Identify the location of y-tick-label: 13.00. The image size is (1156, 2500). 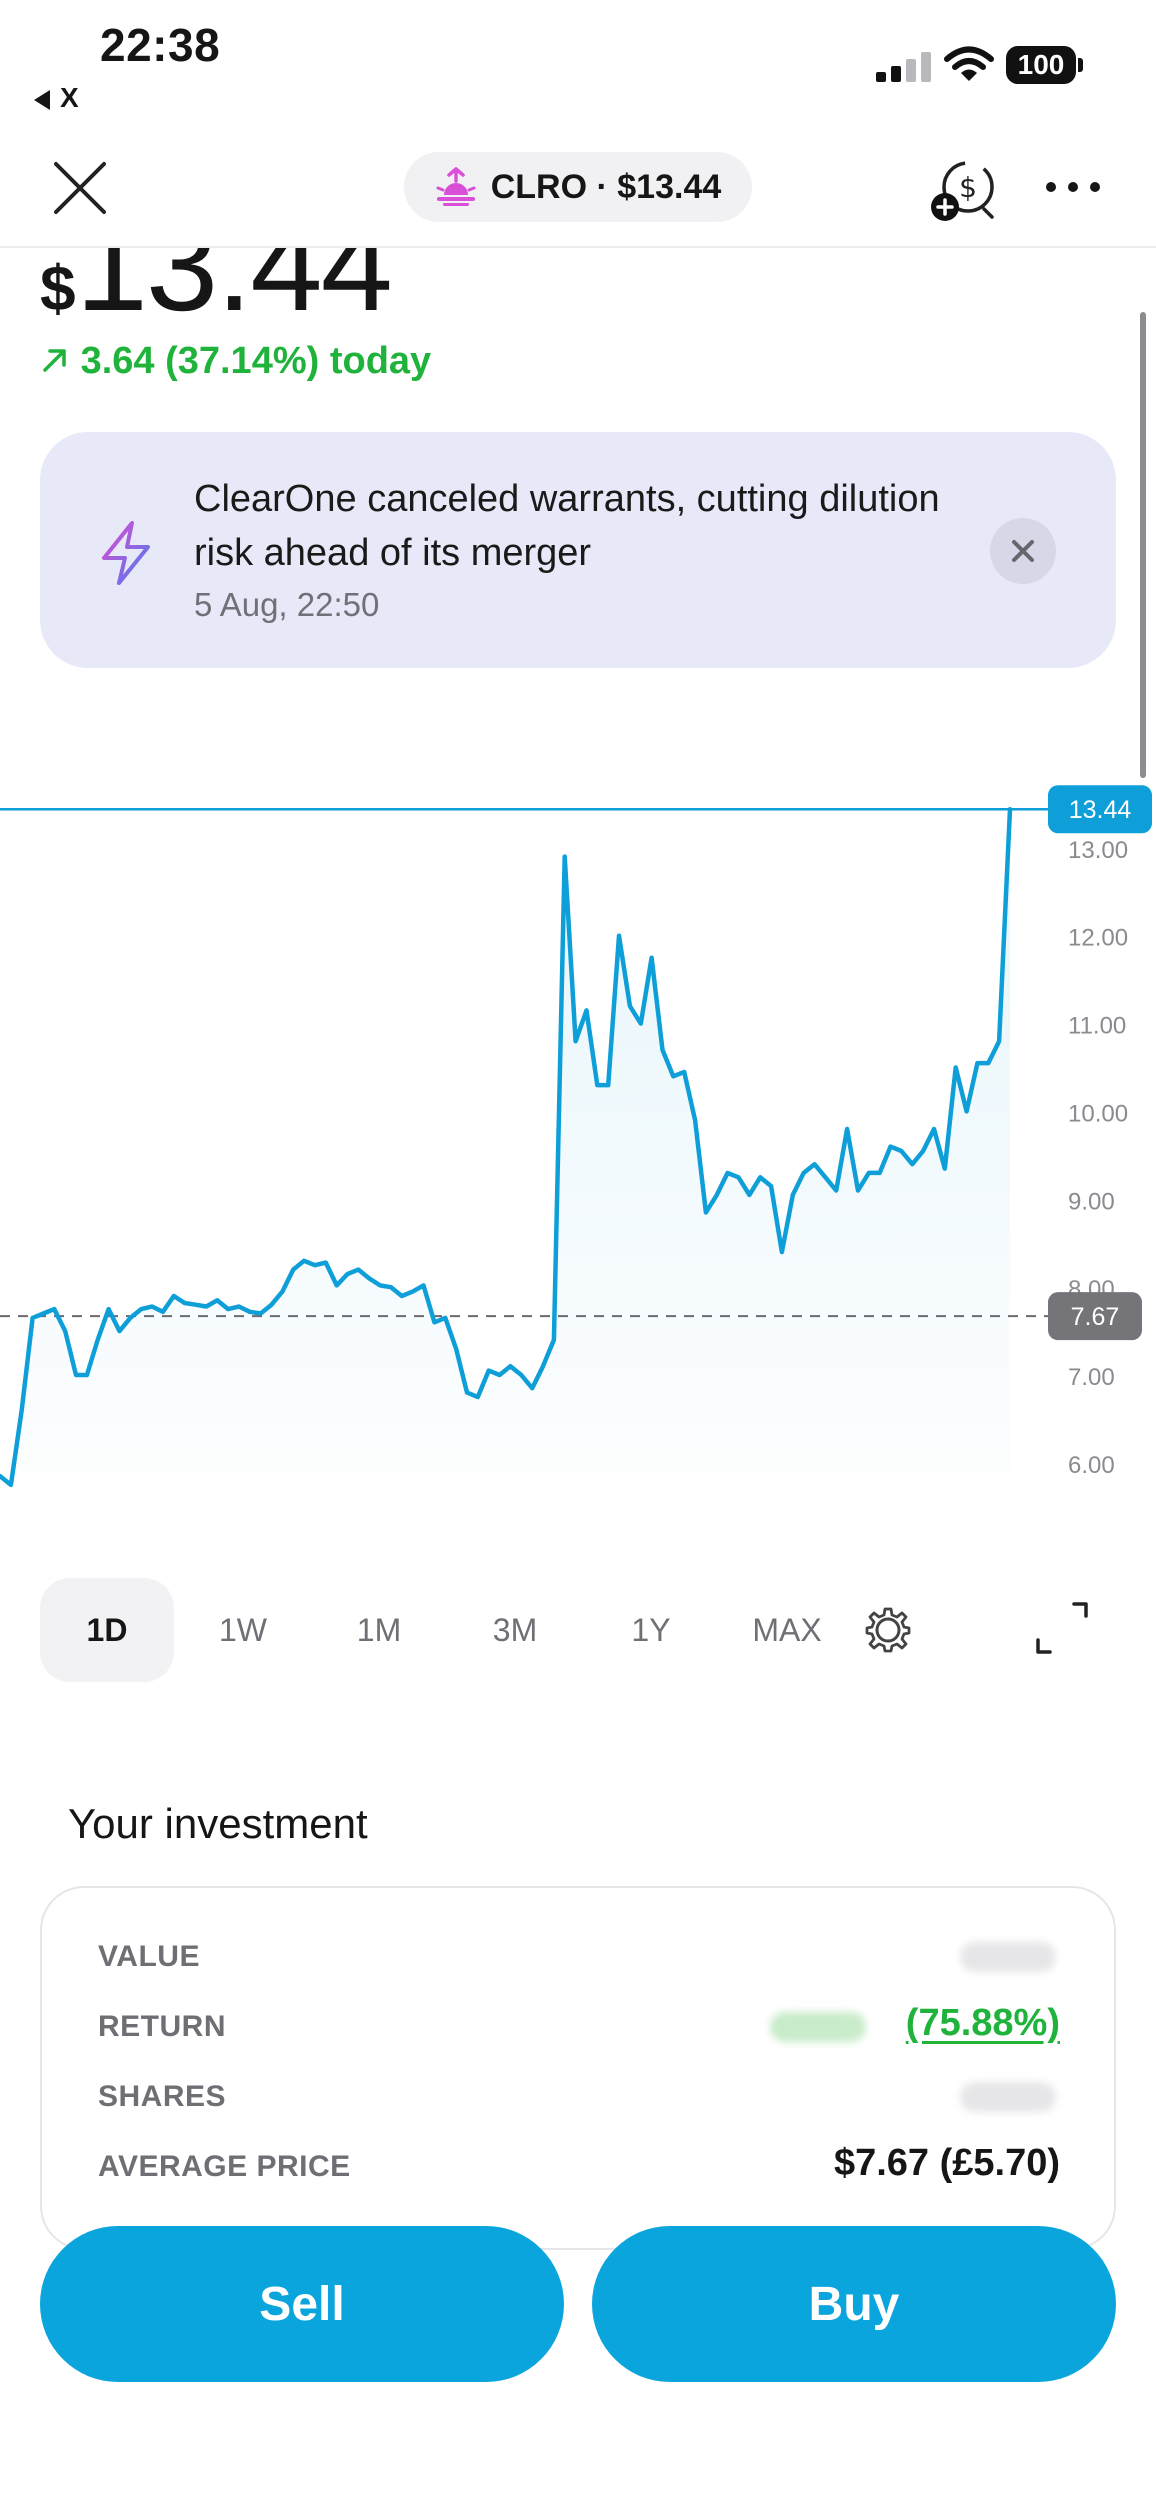
(1098, 850).